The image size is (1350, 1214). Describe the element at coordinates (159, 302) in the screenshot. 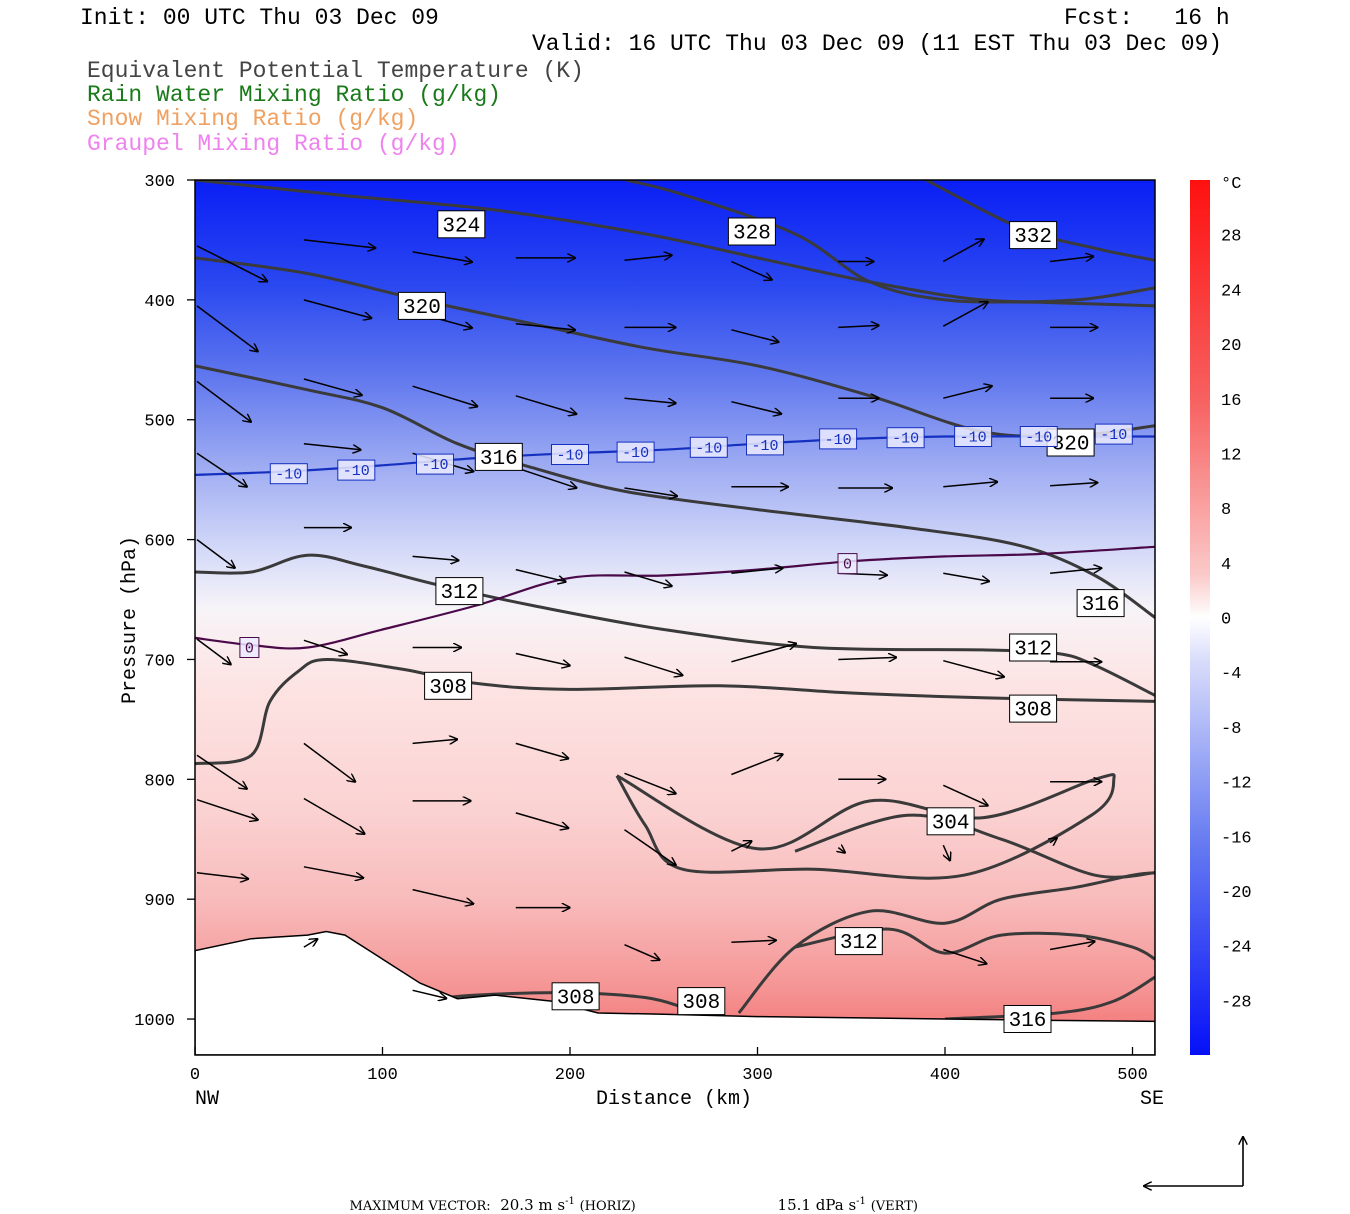

I see `y-tick-label: 400` at that location.